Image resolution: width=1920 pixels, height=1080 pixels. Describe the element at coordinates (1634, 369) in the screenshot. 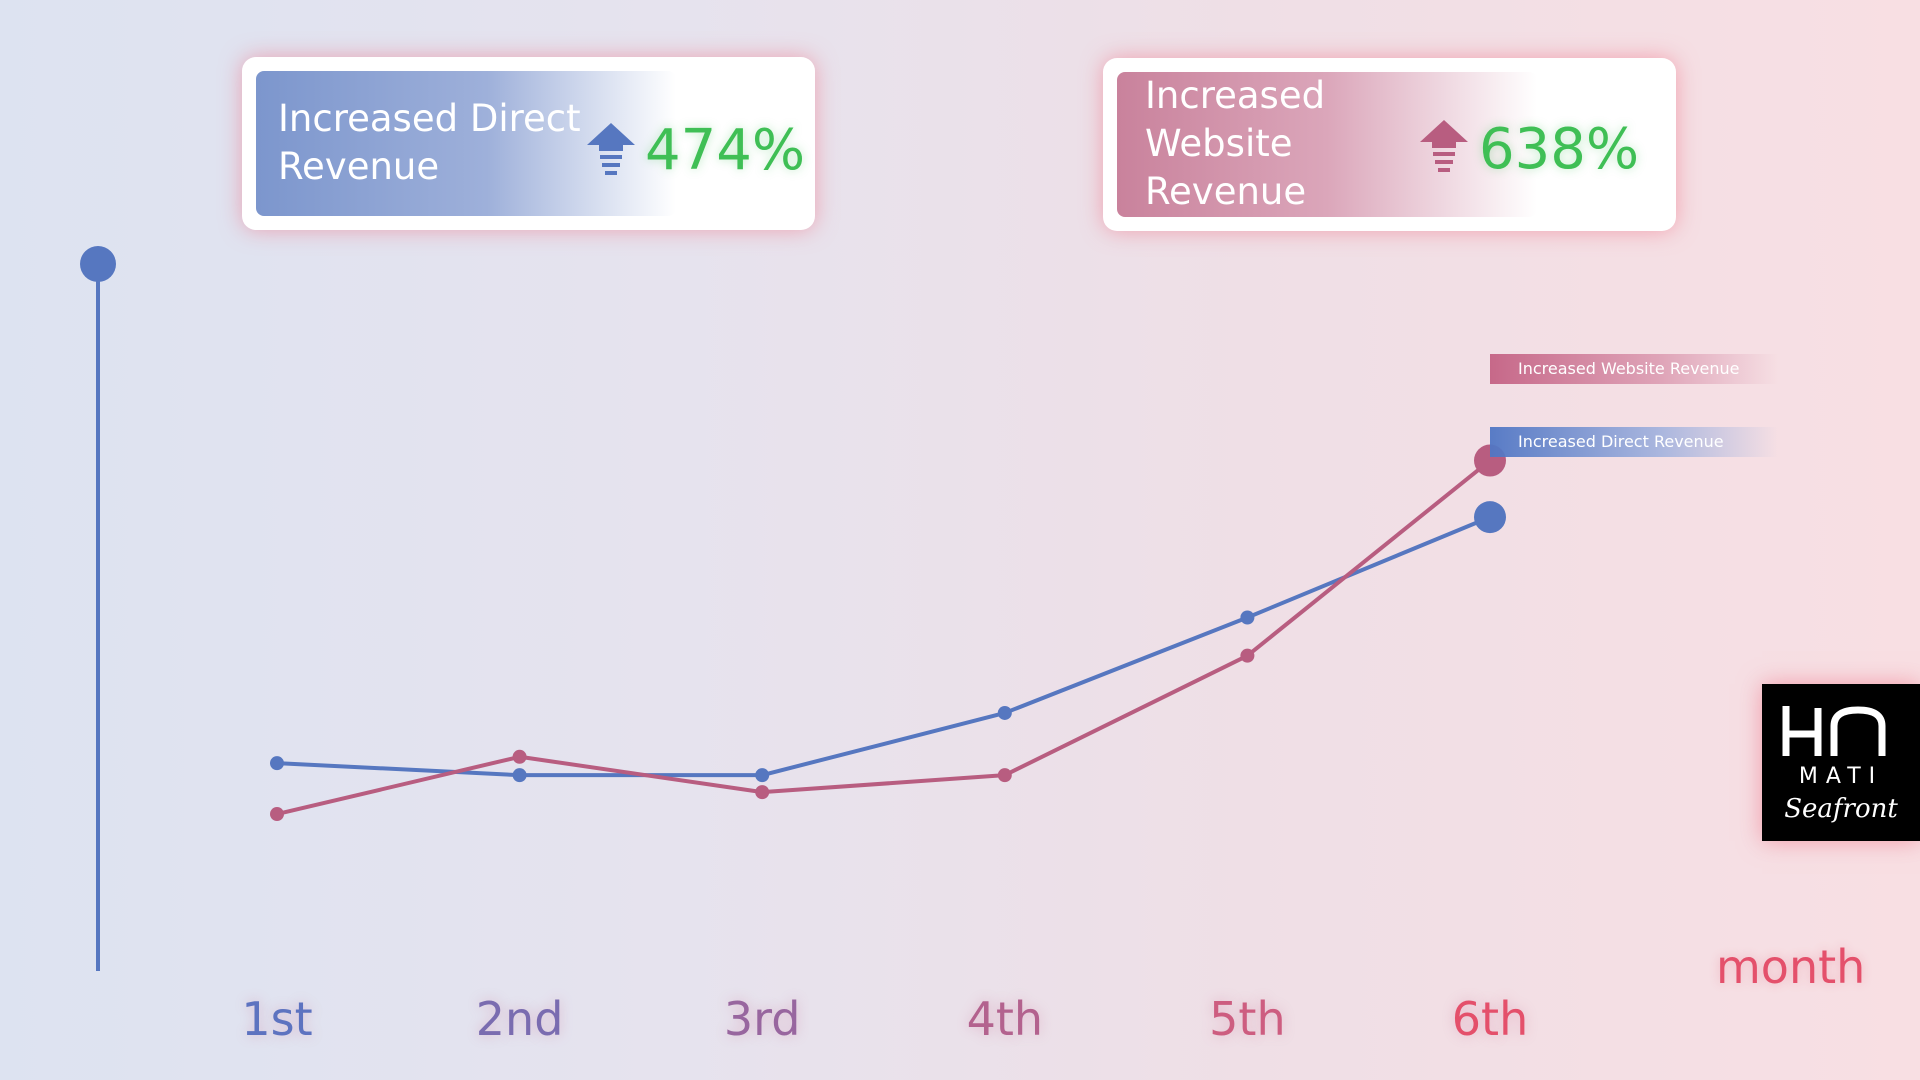

I see `legend-website-revenue: Increased Website Revenue` at that location.